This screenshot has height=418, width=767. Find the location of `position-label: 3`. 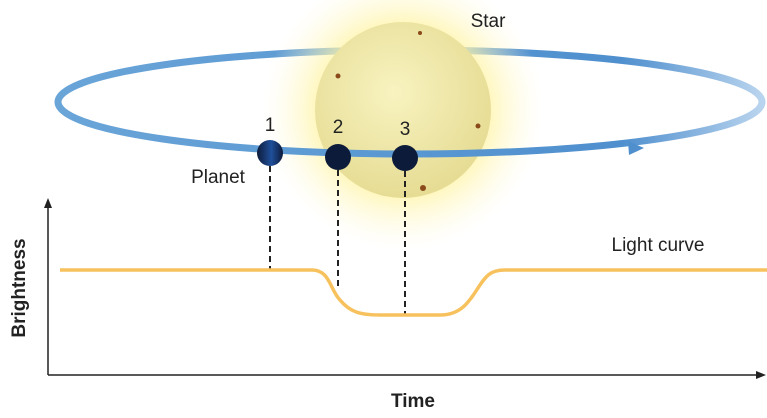

position-label: 3 is located at coordinates (405, 129).